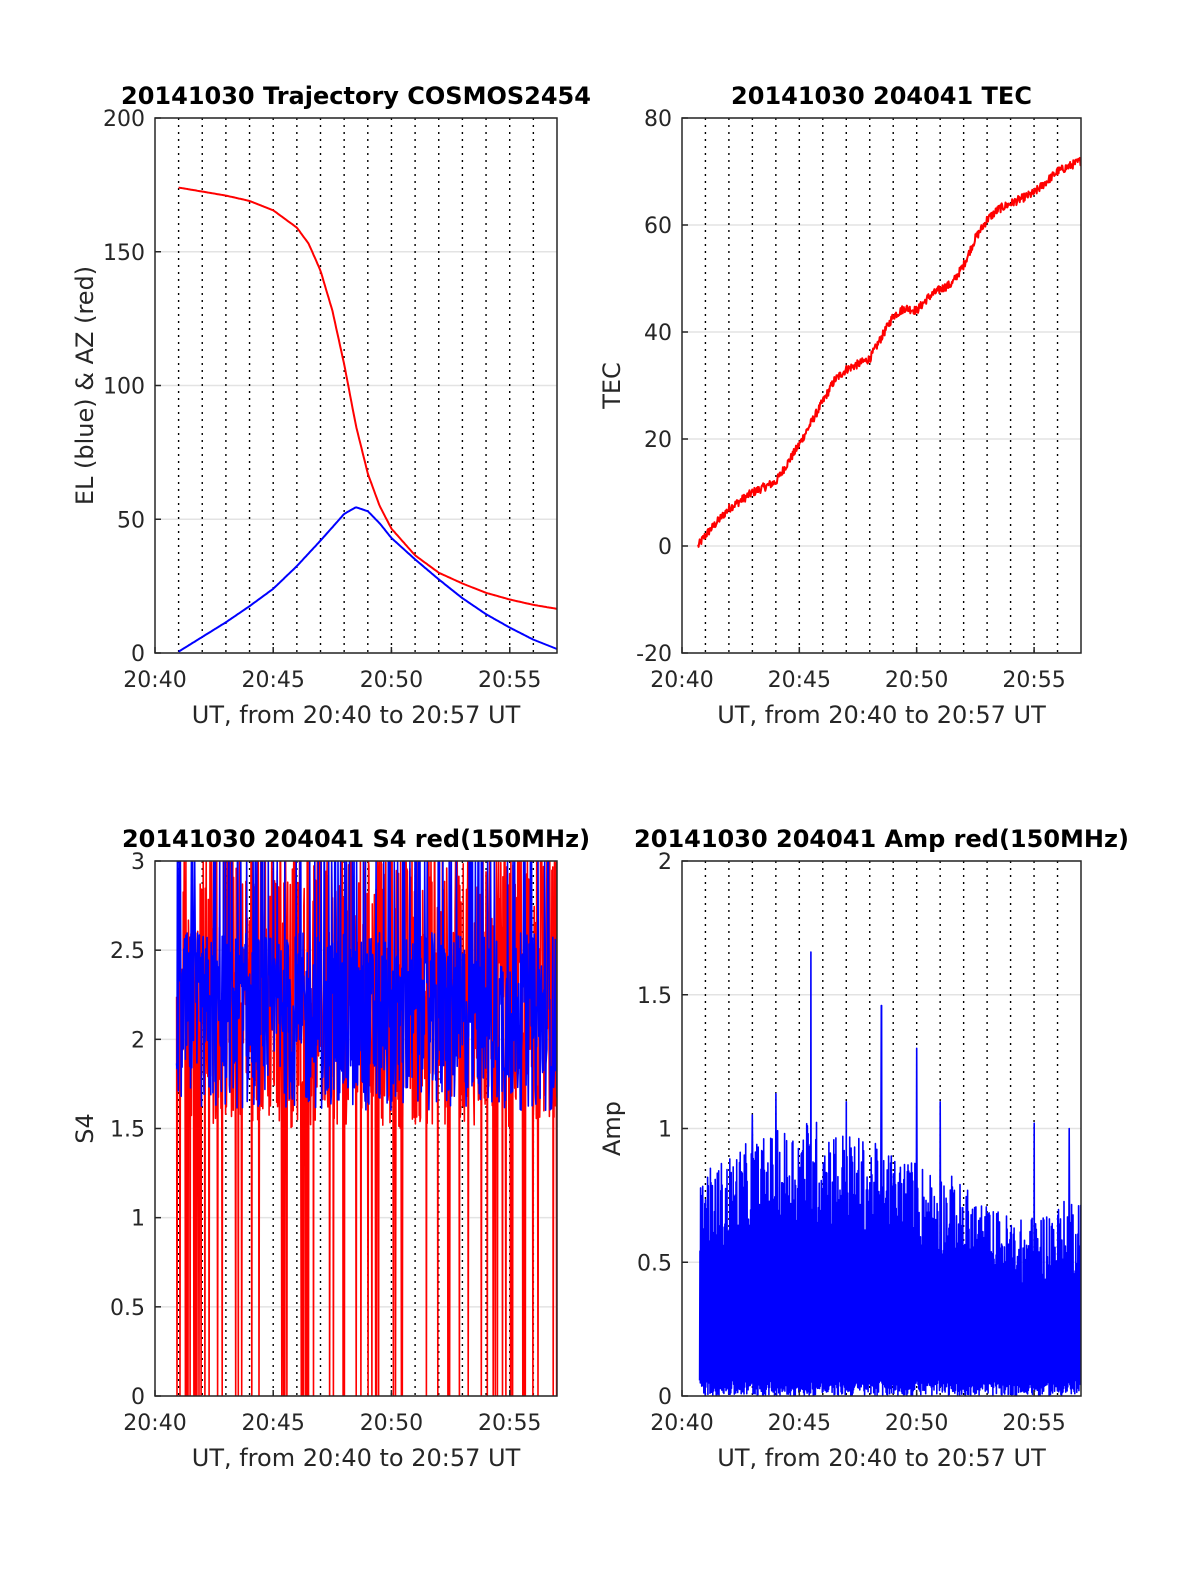  I want to click on y-tick-label: 100, so click(124, 387).